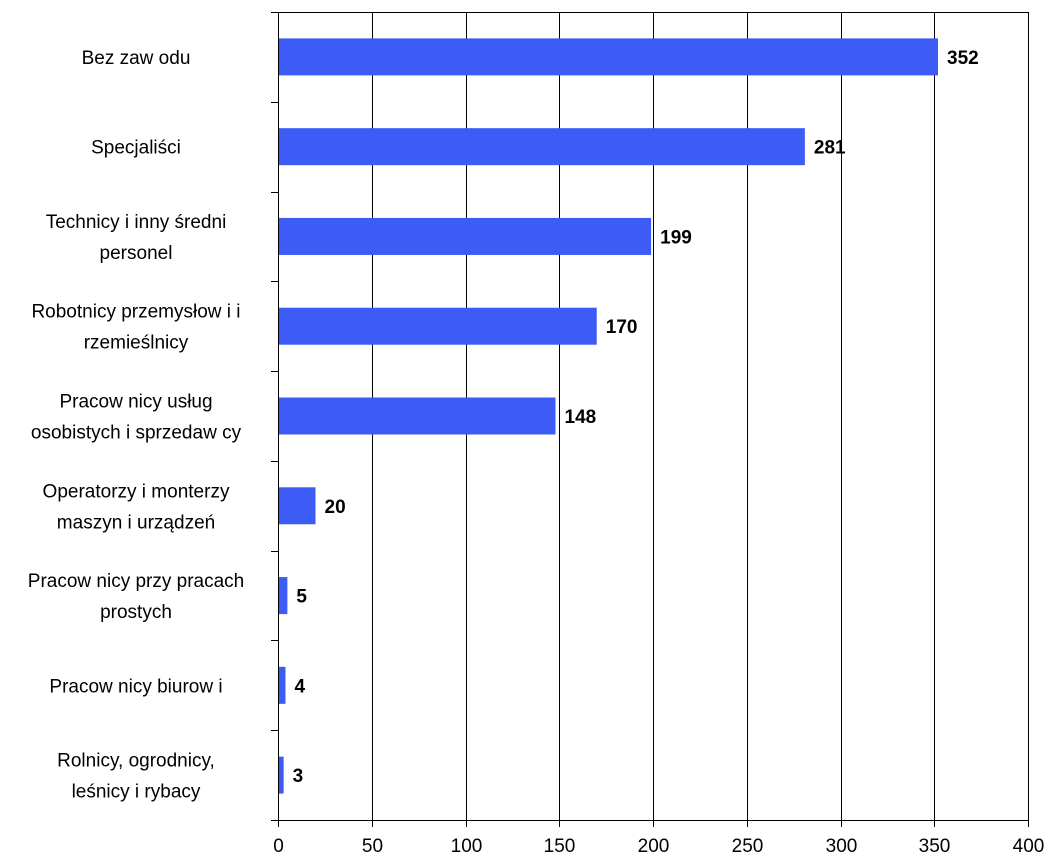 The height and width of the screenshot is (861, 1046). Describe the element at coordinates (622, 327) in the screenshot. I see `data-label: 170` at that location.